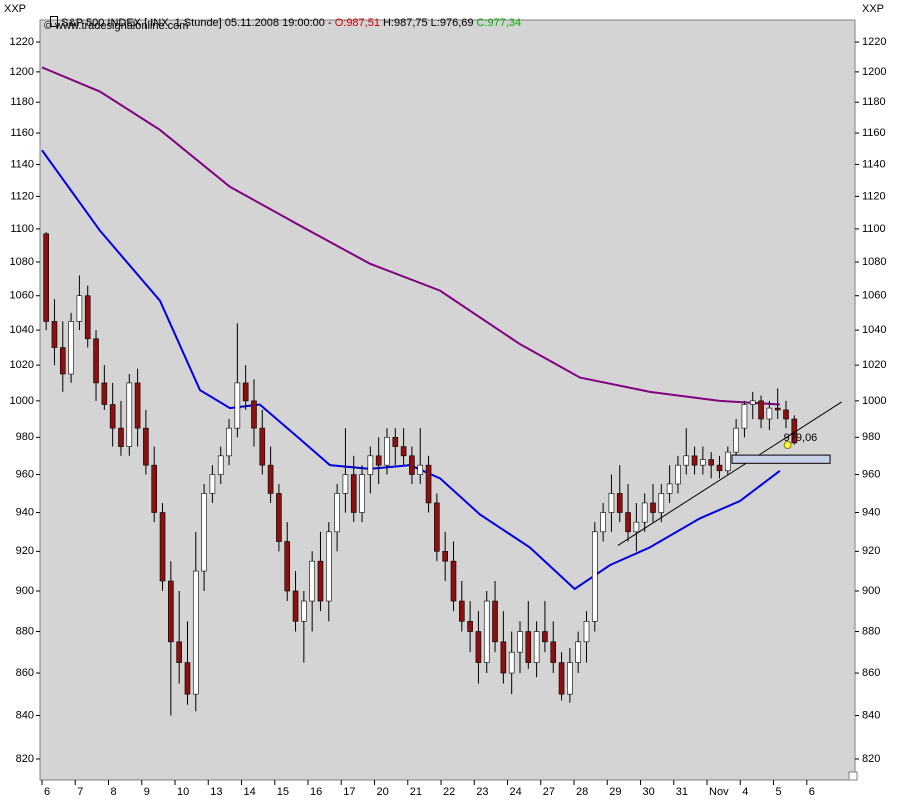 This screenshot has width=900, height=800. I want to click on y-tick-label: 940, so click(25, 512).